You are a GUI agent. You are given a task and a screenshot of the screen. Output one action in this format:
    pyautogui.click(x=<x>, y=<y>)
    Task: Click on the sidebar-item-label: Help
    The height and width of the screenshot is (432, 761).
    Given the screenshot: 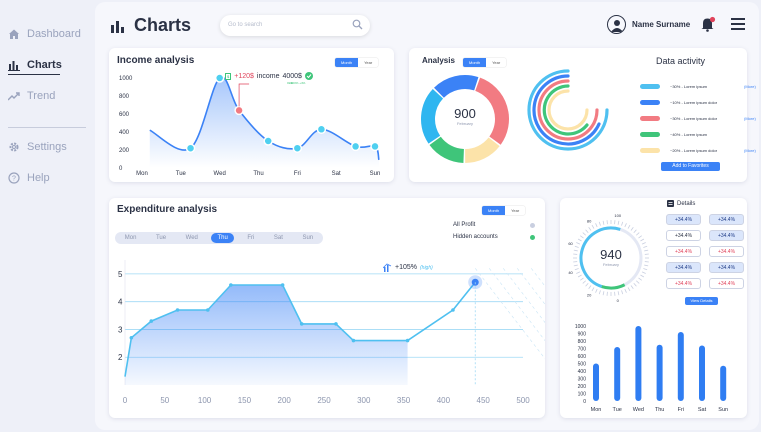 What is the action you would take?
    pyautogui.click(x=38, y=178)
    